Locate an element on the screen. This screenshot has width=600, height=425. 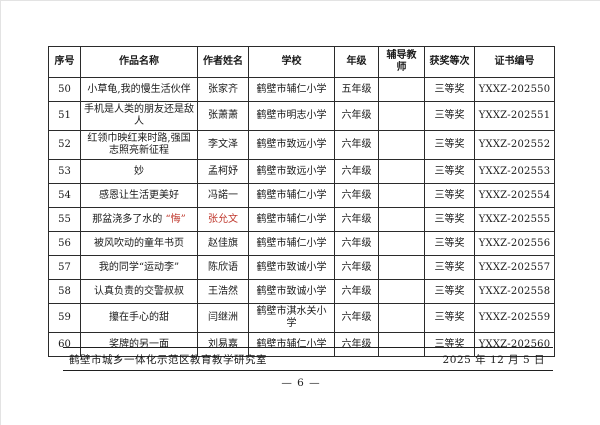
cell-cert: YXXZ-202553 is located at coordinates (514, 171).